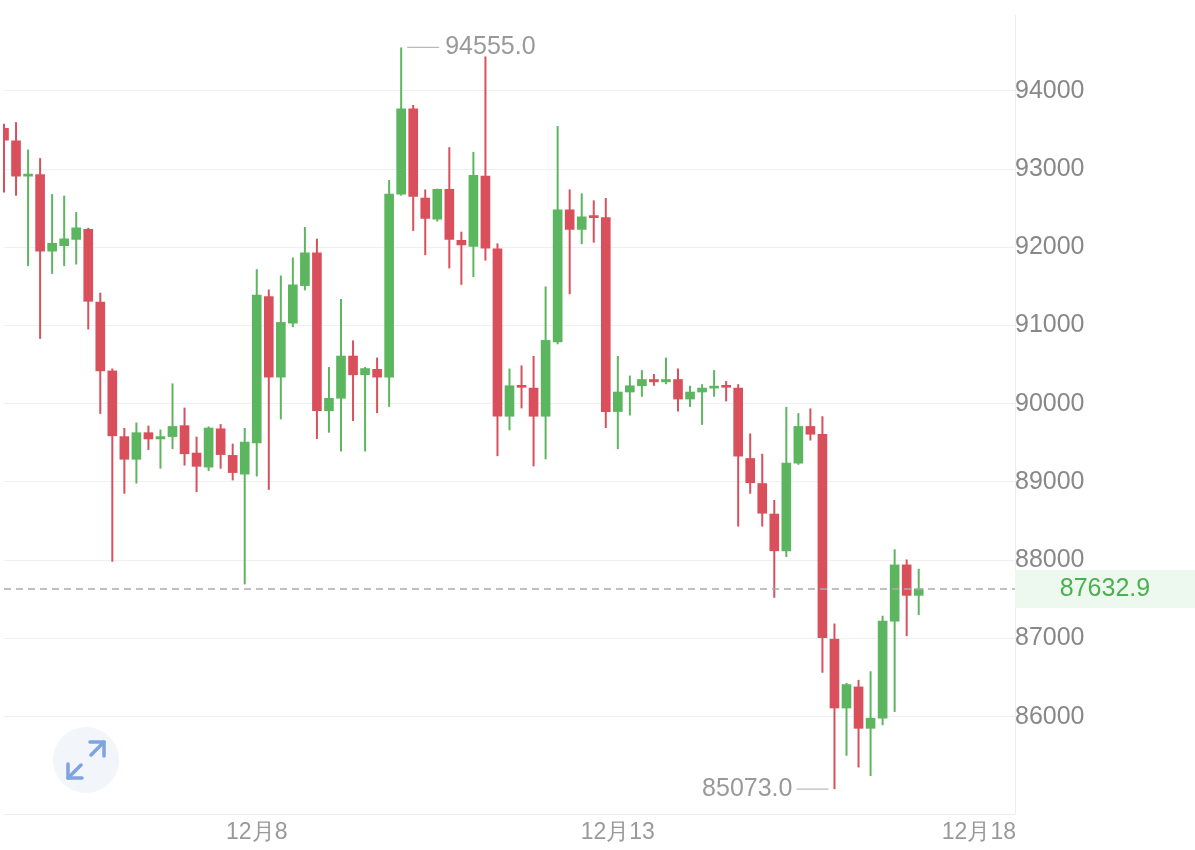 This screenshot has height=850, width=1195. Describe the element at coordinates (1049, 636) in the screenshot. I see `y-tick-label: 87000` at that location.